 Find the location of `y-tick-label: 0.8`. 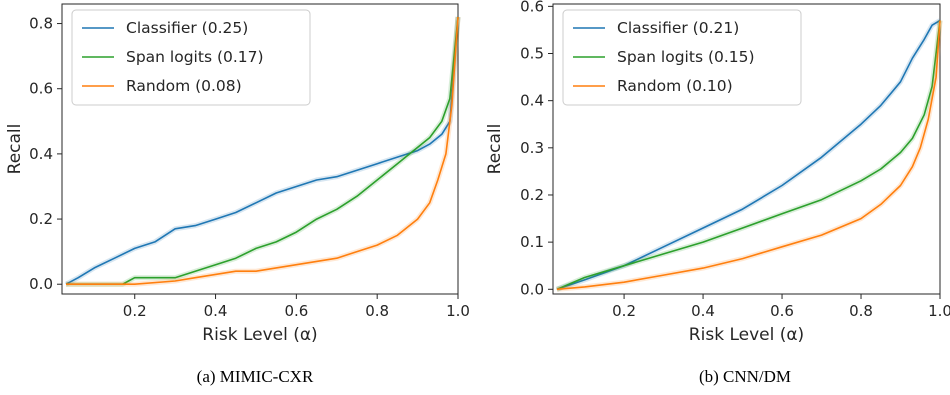

y-tick-label: 0.8 is located at coordinates (41, 24).